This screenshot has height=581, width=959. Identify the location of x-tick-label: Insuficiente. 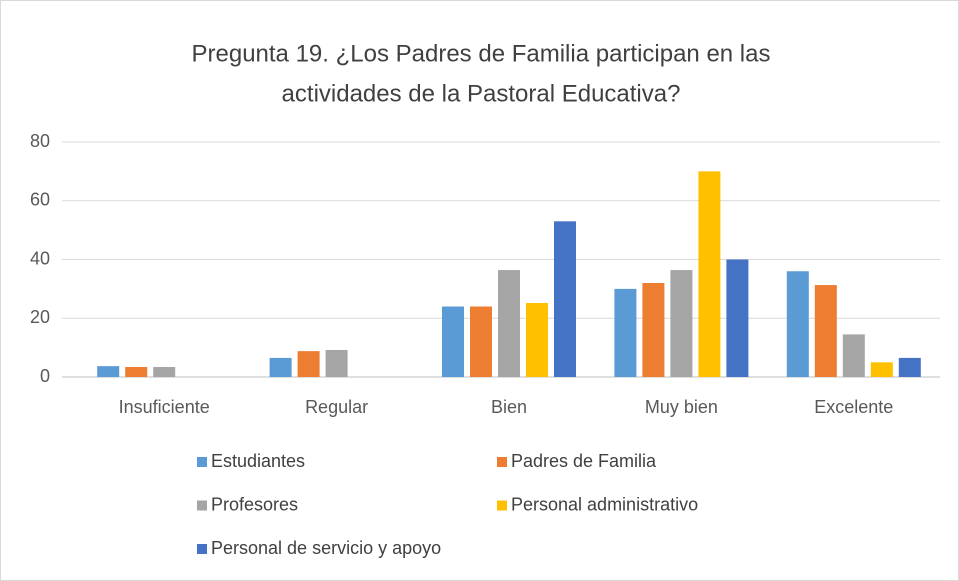
(164, 407).